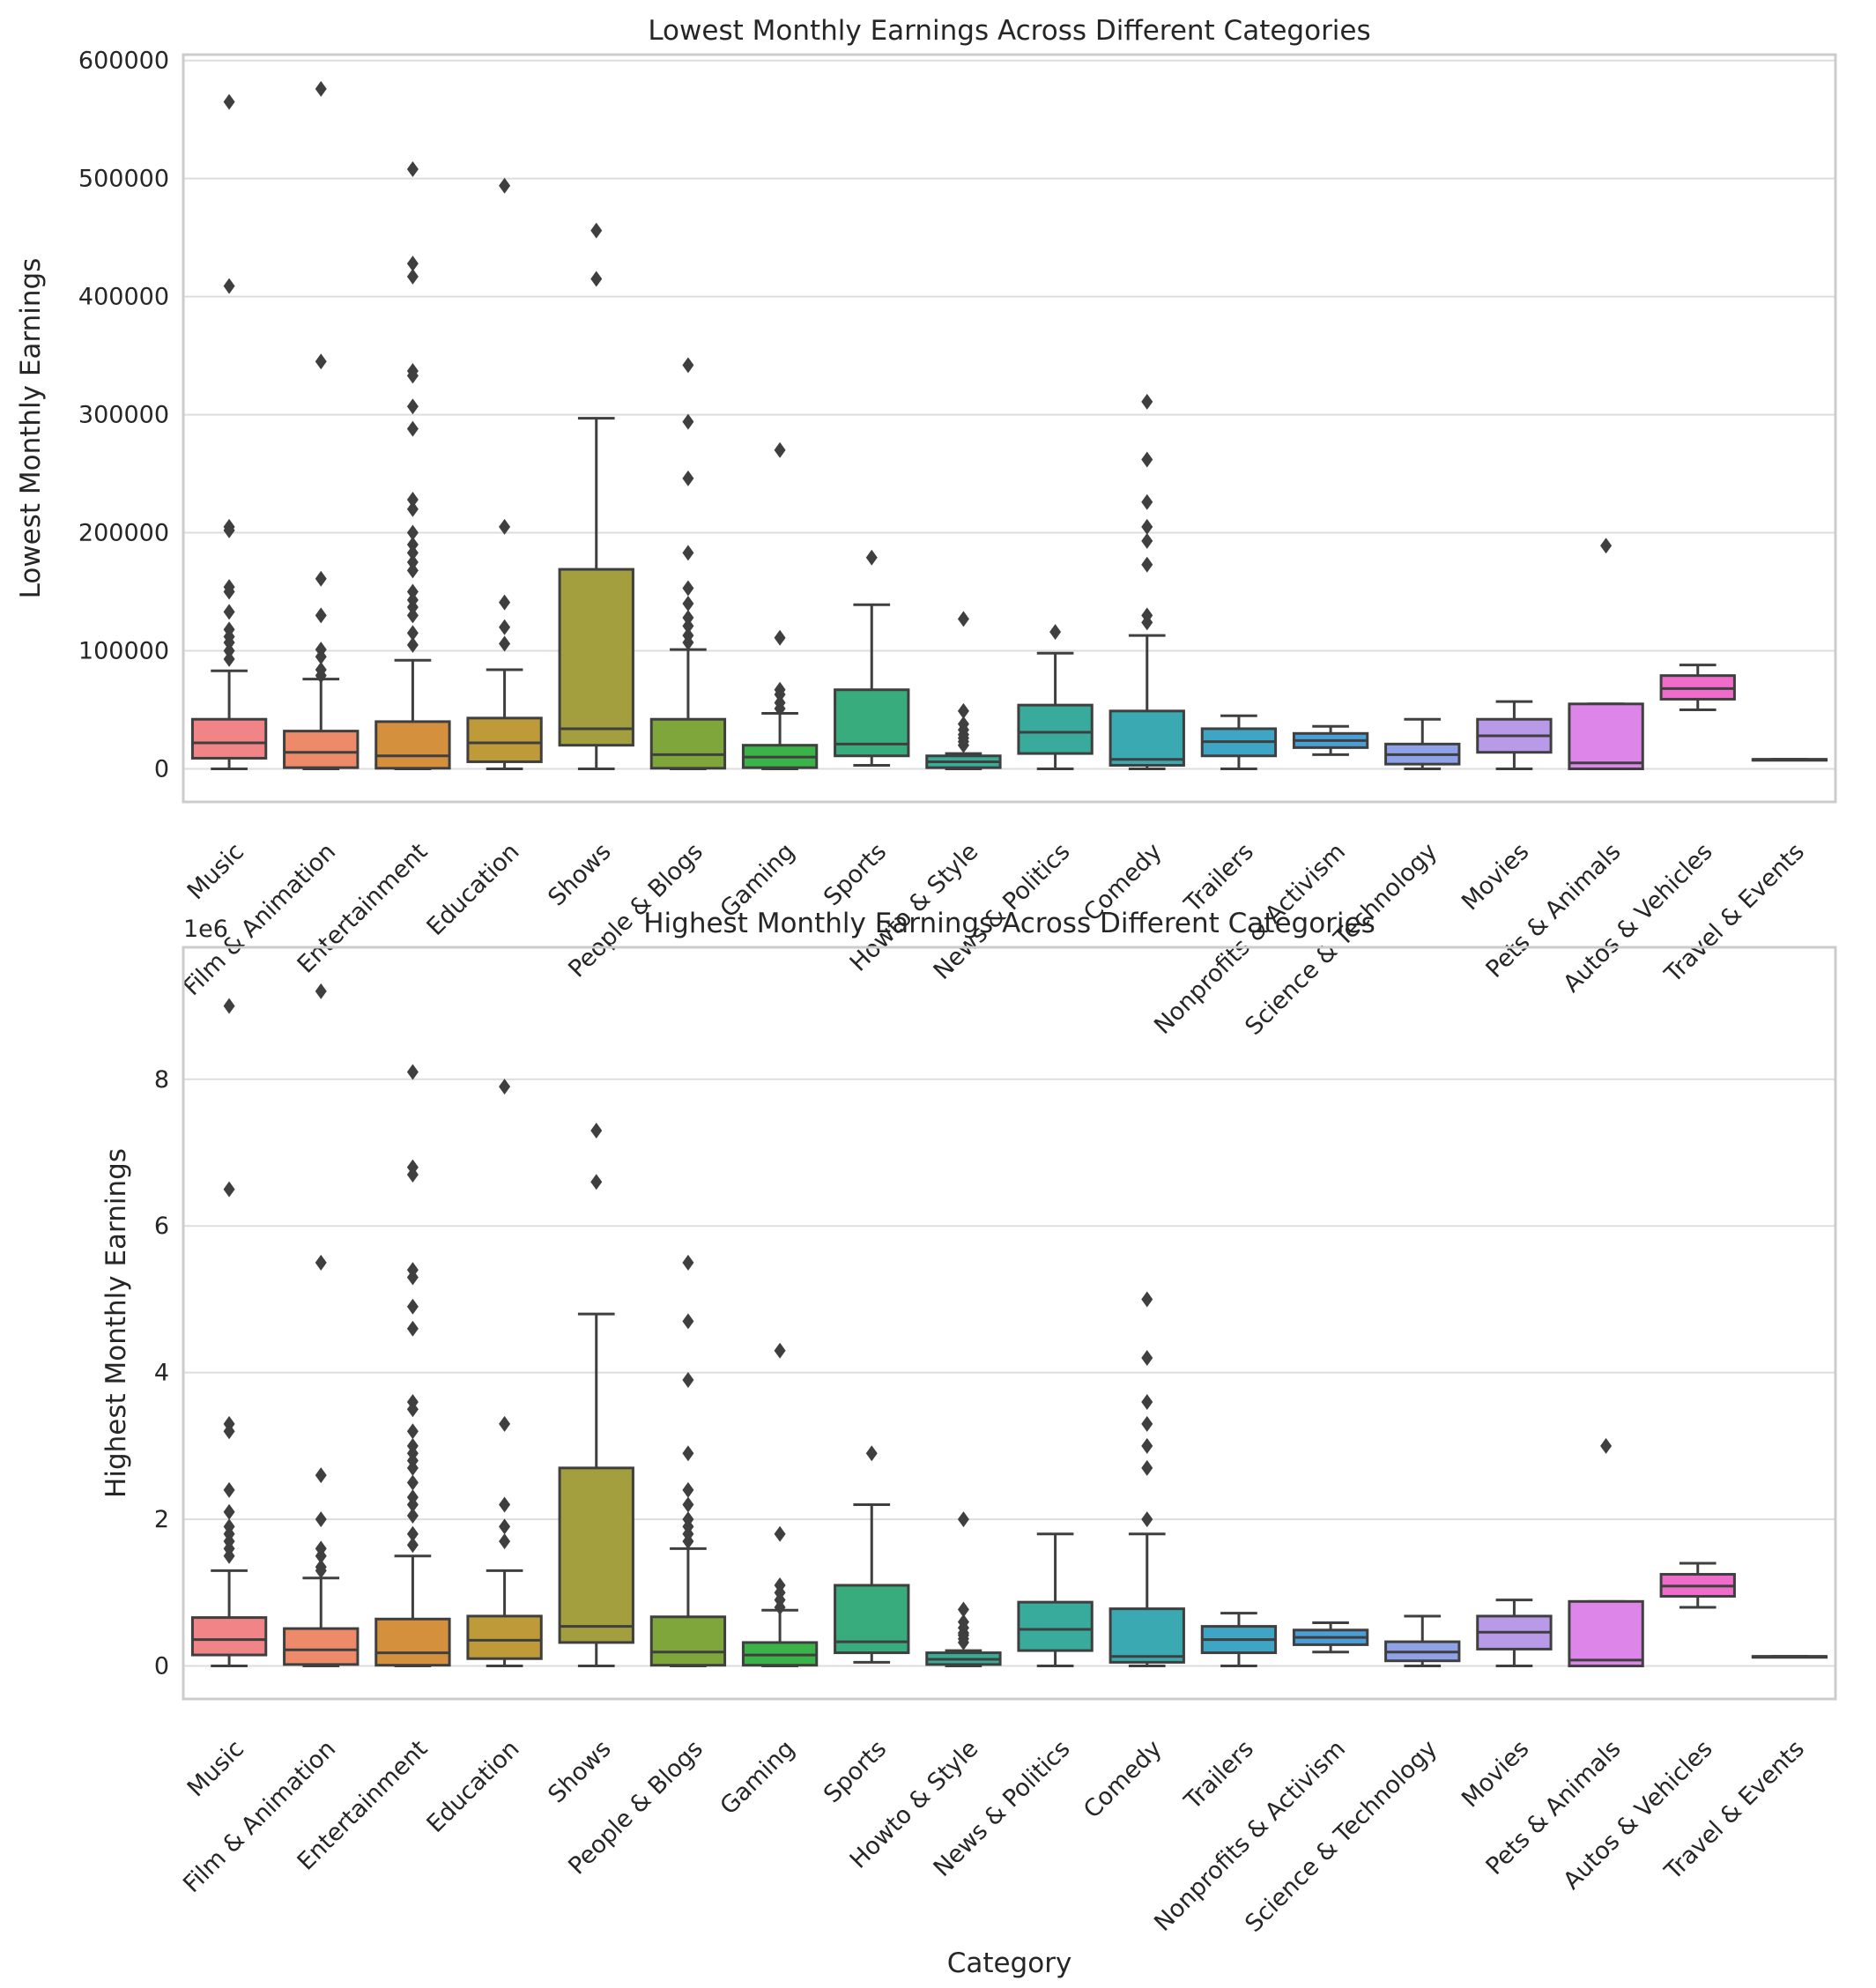 This screenshot has width=1876, height=1988. I want to click on box-science-technology, so click(1422, 744).